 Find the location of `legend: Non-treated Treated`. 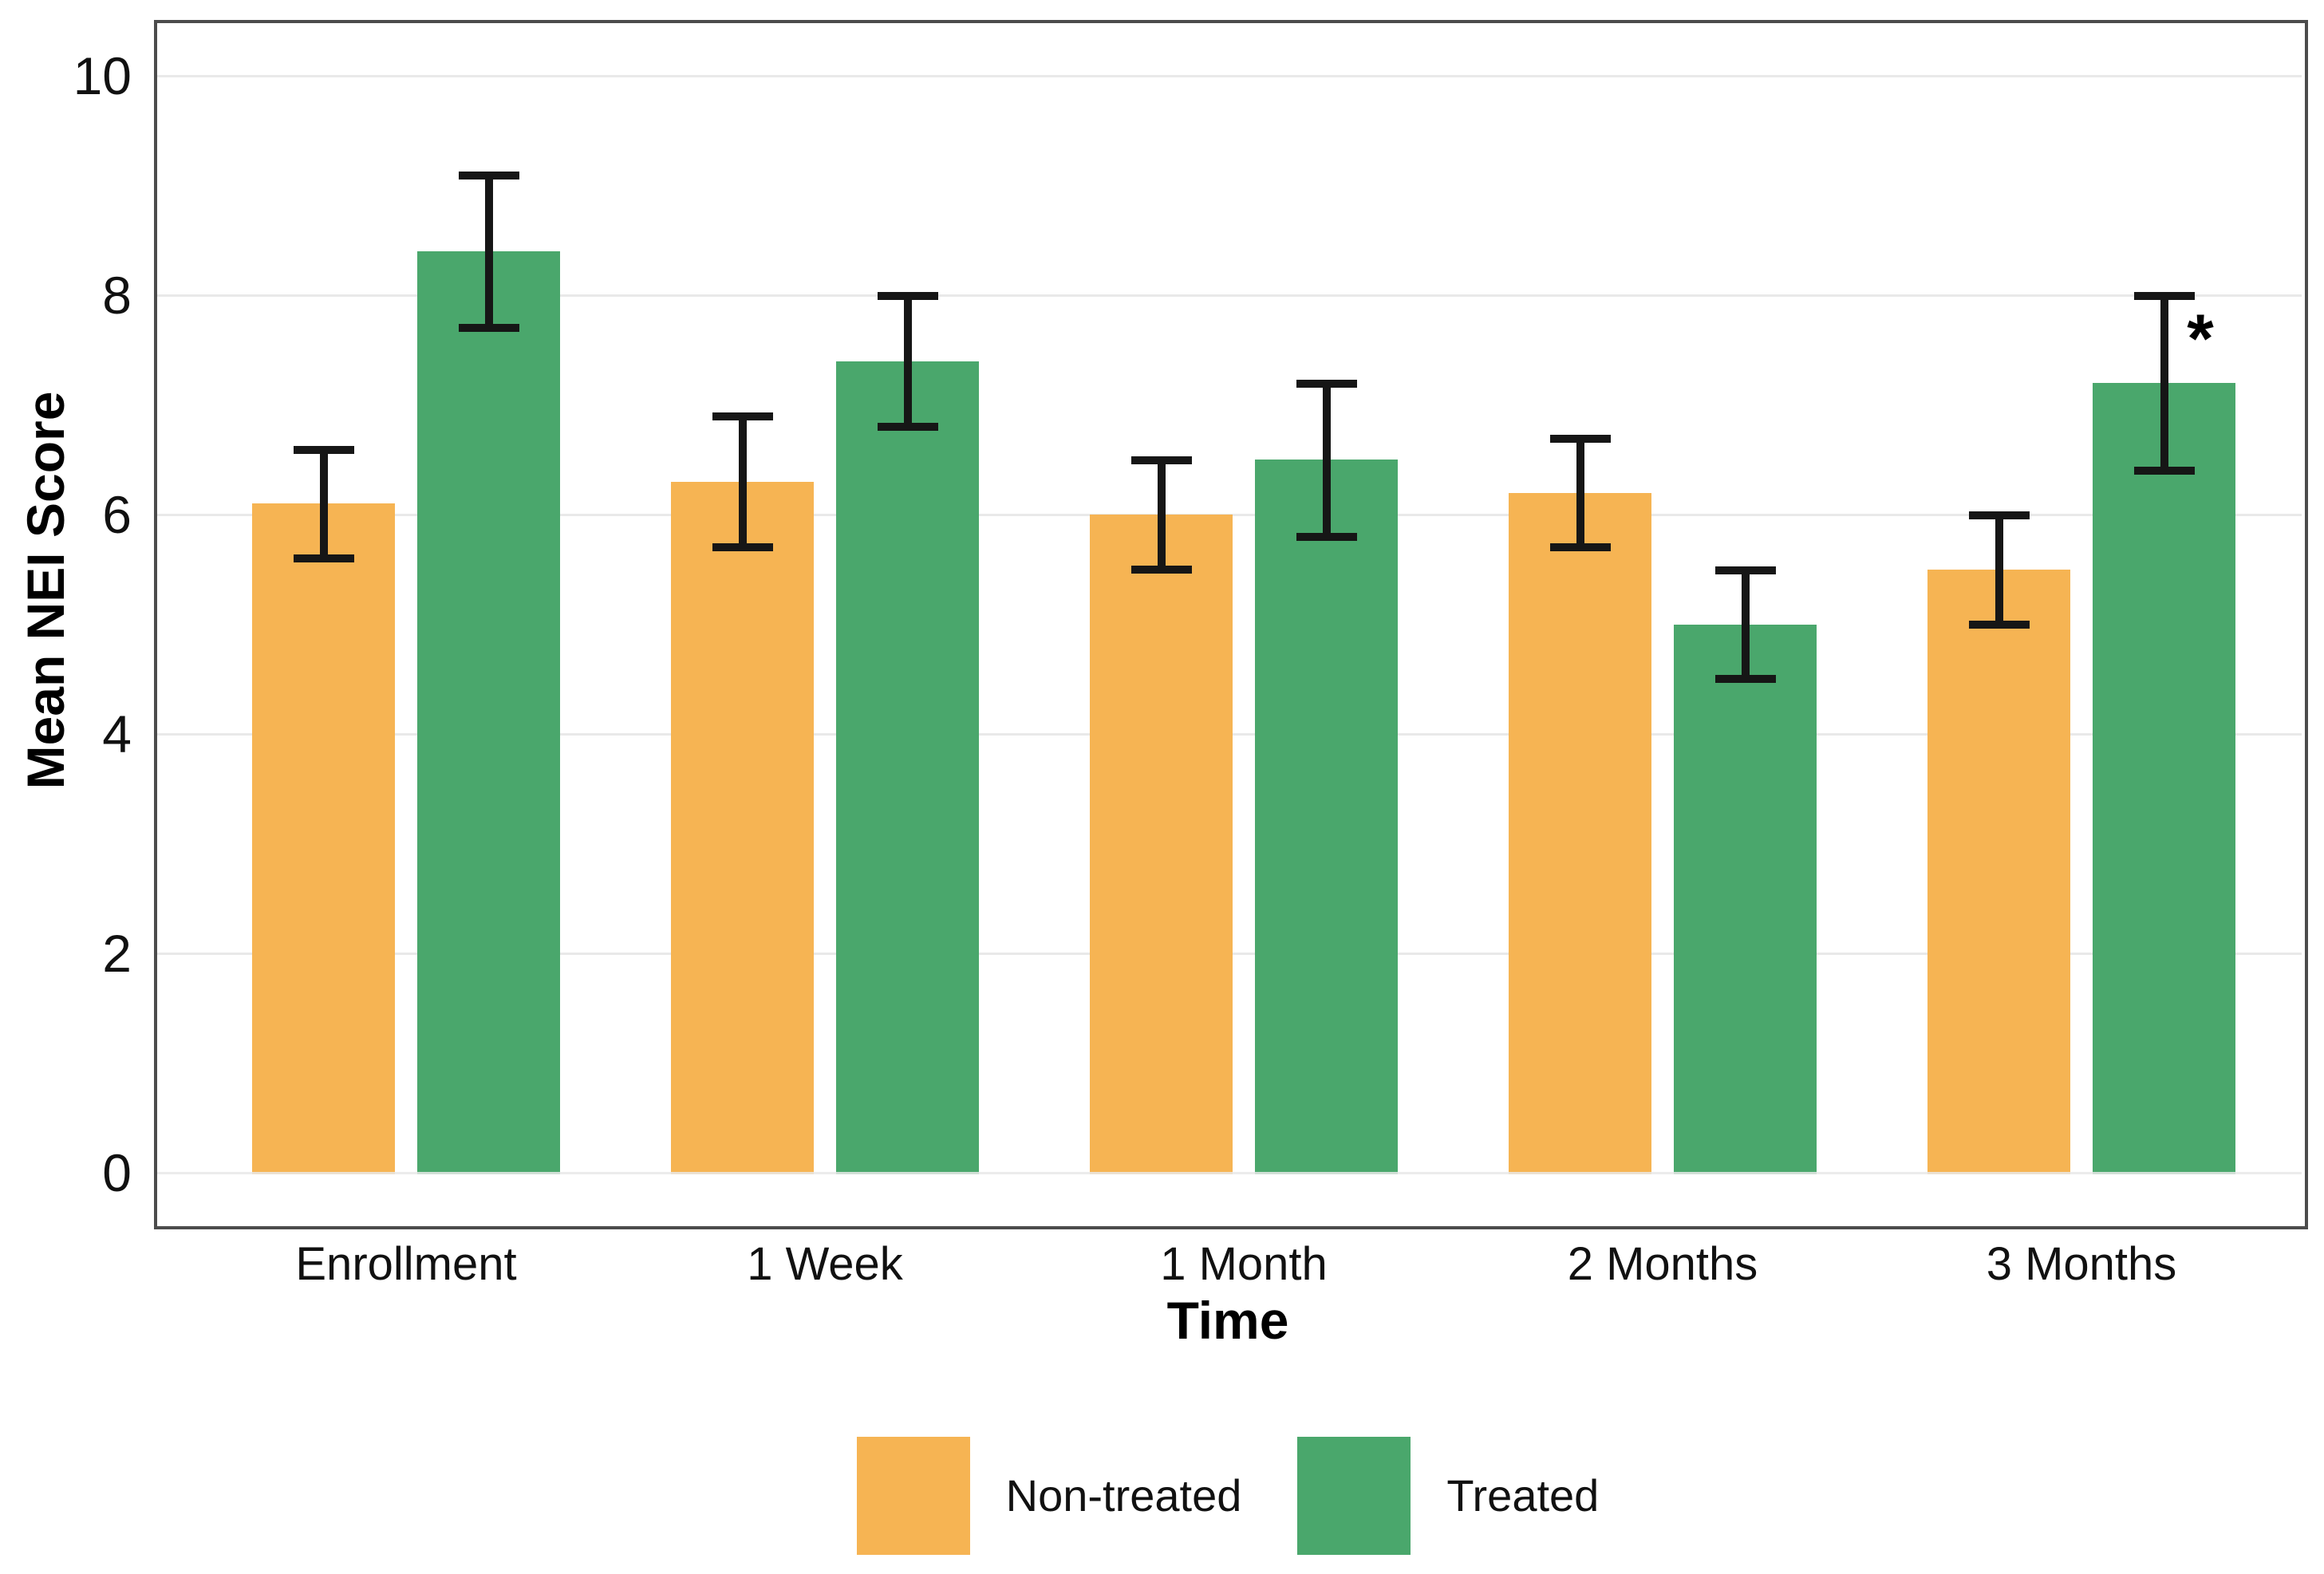

legend: Non-treated Treated is located at coordinates (1228, 1496).